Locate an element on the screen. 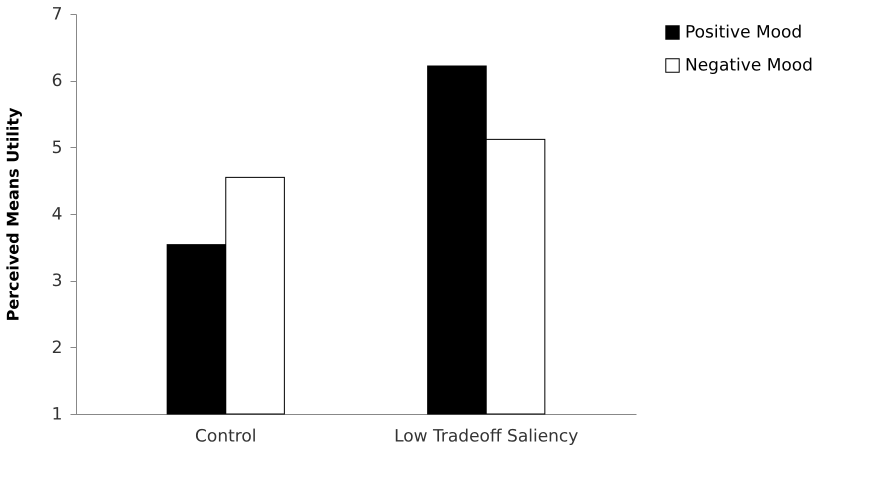 This screenshot has height=496, width=891. y-axis-title: Perceived Means Utility is located at coordinates (13, 214).